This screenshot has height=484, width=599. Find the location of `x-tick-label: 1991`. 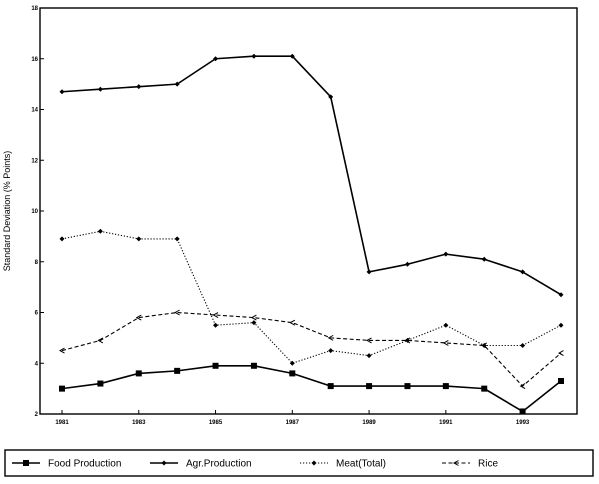

x-tick-label: 1991 is located at coordinates (446, 423).